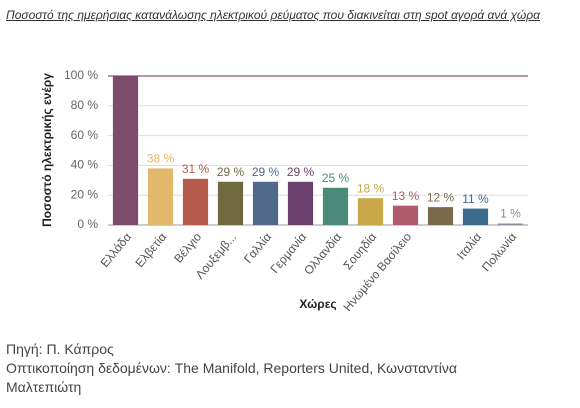  Describe the element at coordinates (187, 248) in the screenshot. I see `x-tick-label: Βέλγιο` at that location.